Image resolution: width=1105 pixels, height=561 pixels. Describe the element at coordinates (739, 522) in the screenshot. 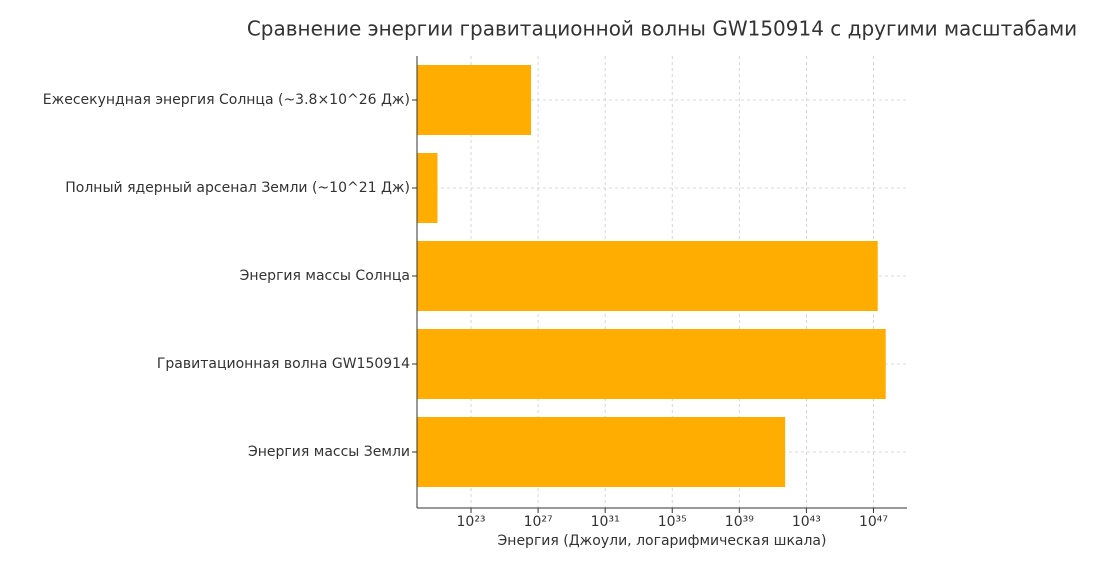

I see `x-tick-label: 10³⁹` at that location.